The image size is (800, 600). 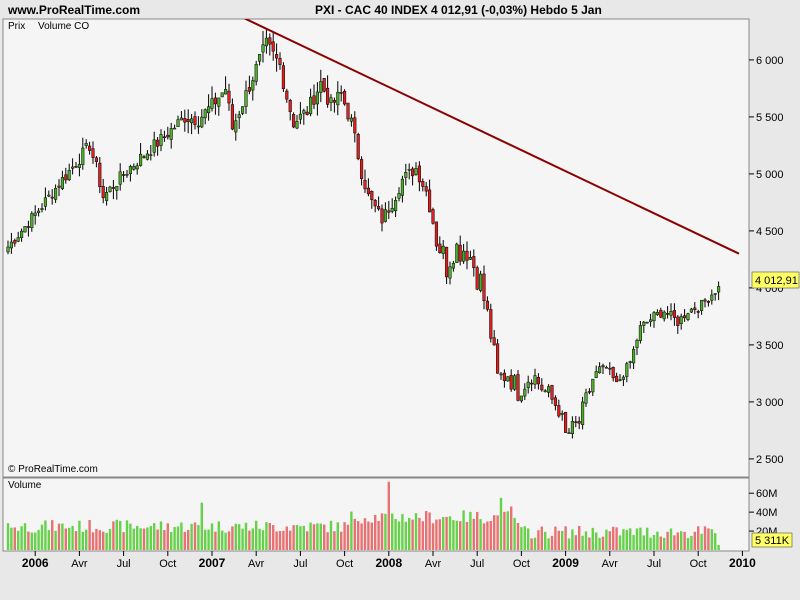 What do you see at coordinates (363, 515) in the screenshot?
I see `volume-bars-group` at bounding box center [363, 515].